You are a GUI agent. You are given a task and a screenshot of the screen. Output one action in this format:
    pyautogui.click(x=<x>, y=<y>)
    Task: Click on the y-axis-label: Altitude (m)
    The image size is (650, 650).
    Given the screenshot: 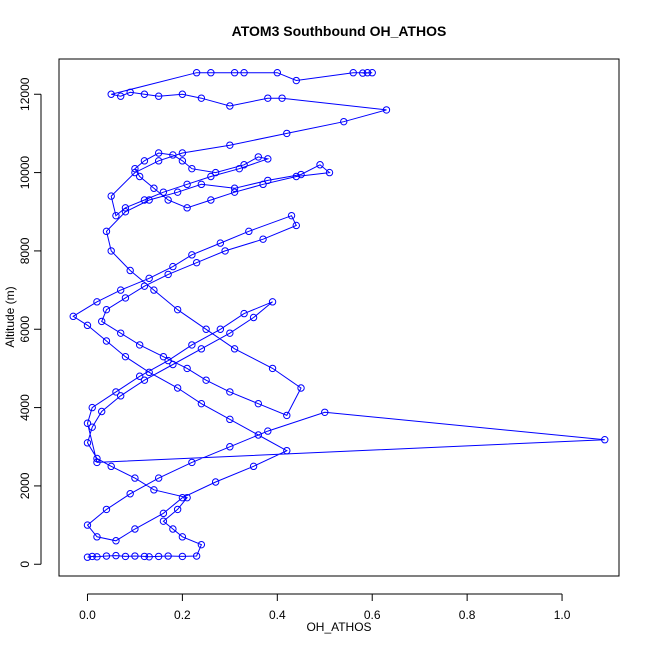 What is the action you would take?
    pyautogui.click(x=10, y=316)
    